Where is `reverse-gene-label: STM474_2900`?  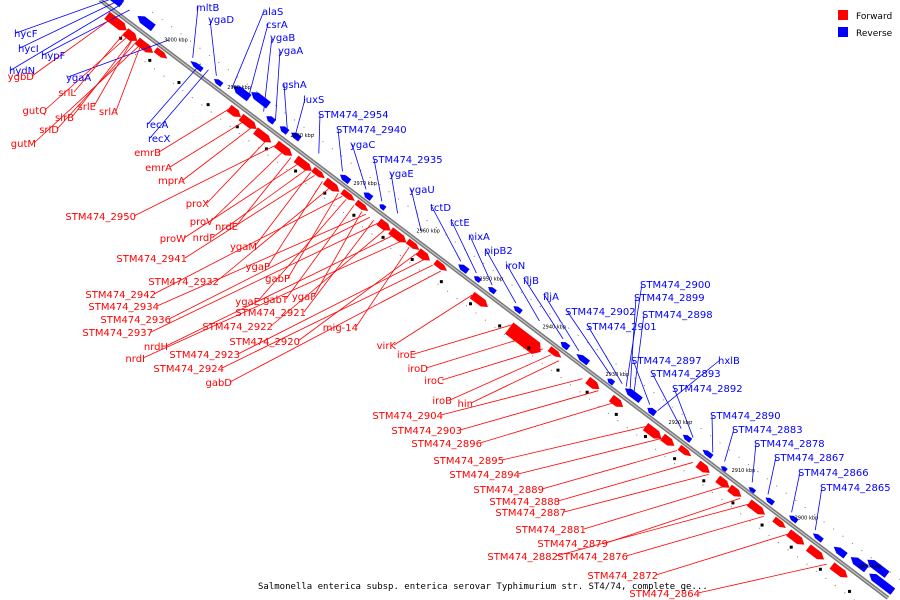
reverse-gene-label: STM474_2900 is located at coordinates (675, 285).